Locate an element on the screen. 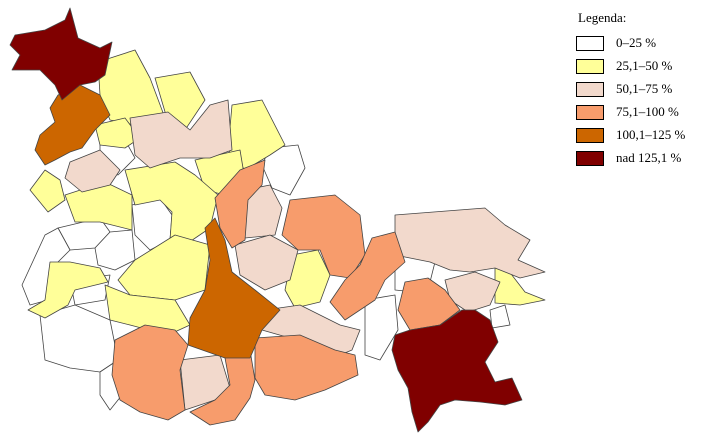 Image resolution: width=713 pixels, height=445 pixels. legend-item: 75,1–100 % is located at coordinates (641, 112).